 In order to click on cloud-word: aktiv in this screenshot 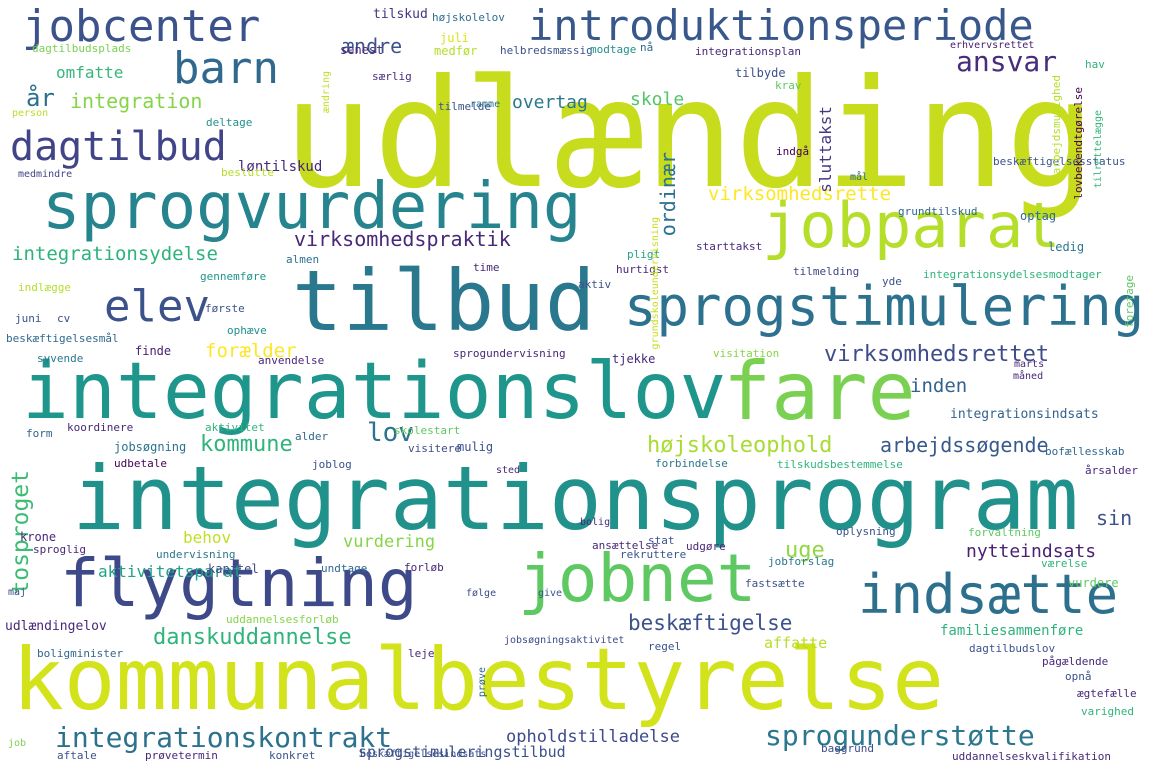, I will do `click(595, 284)`.